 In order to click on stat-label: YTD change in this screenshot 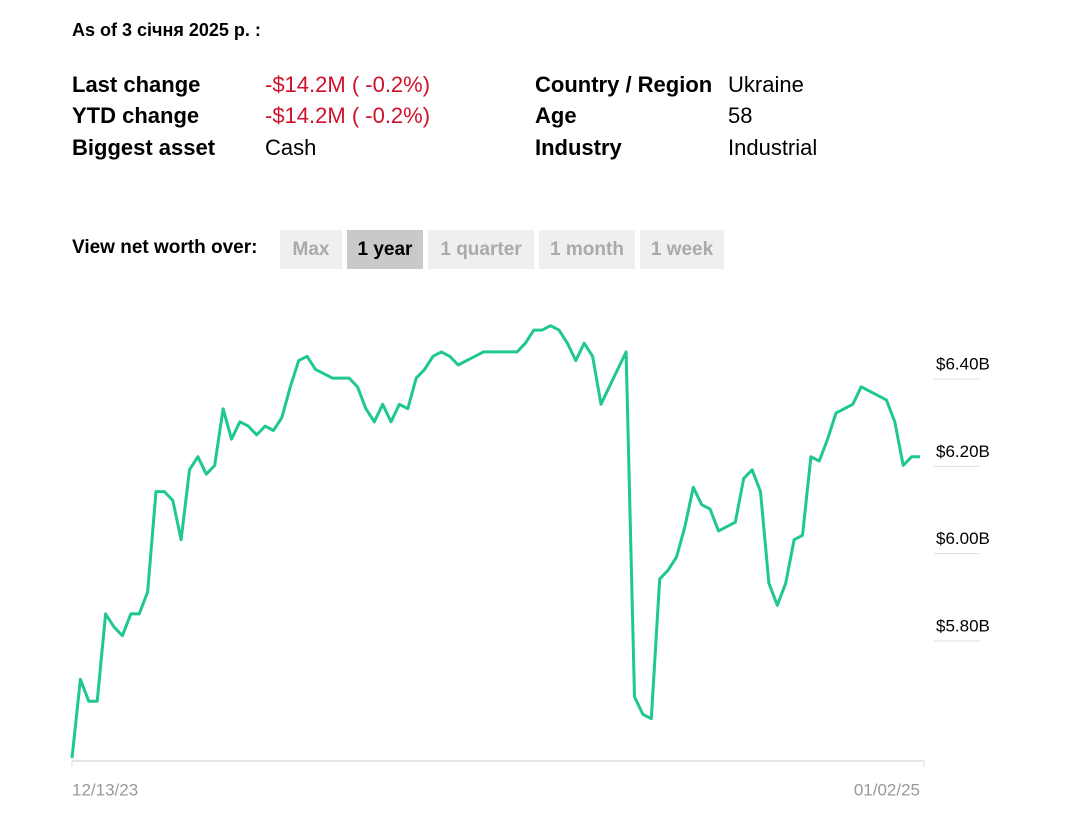, I will do `click(136, 115)`.